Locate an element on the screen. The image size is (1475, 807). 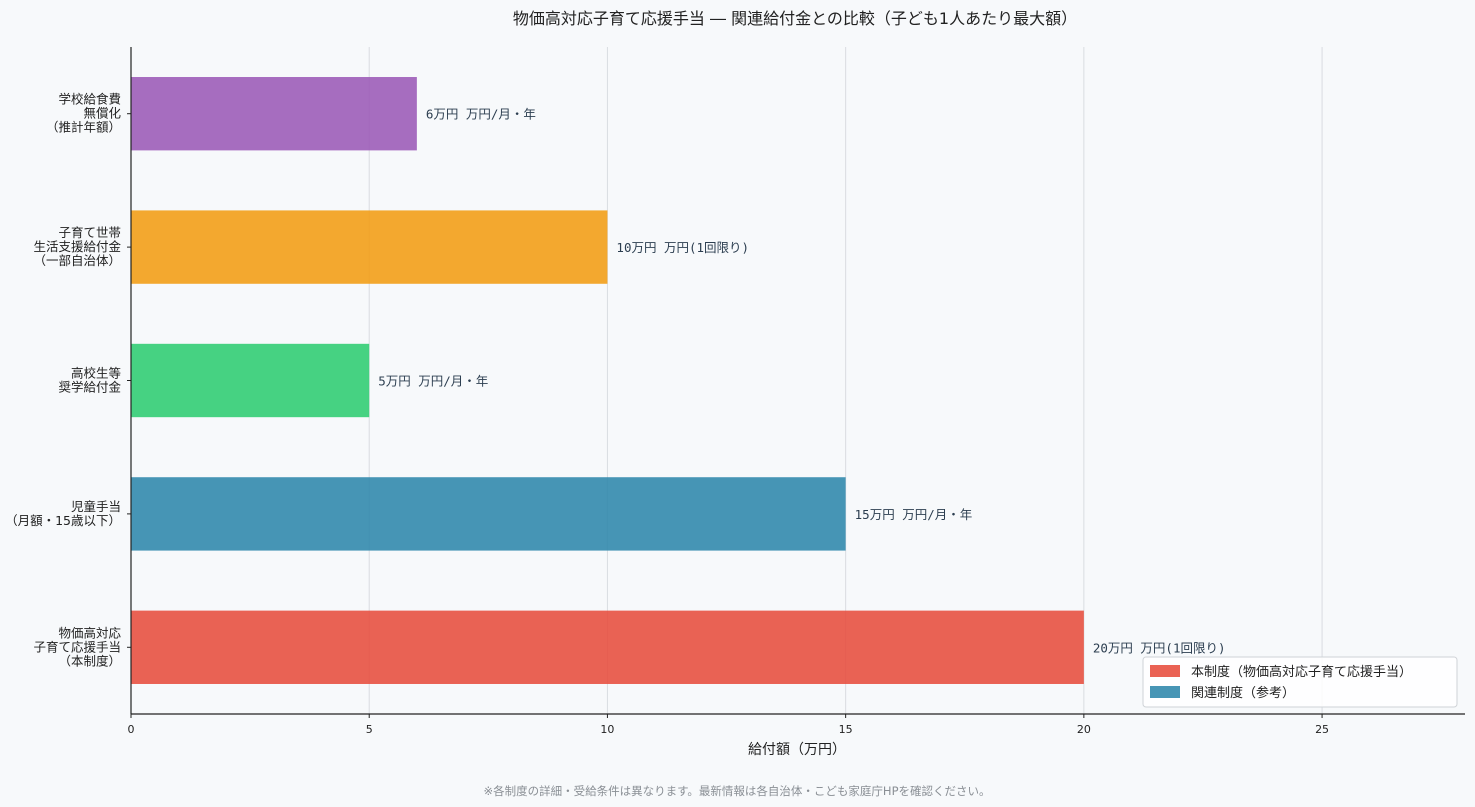
legend-box is located at coordinates (1300, 682).